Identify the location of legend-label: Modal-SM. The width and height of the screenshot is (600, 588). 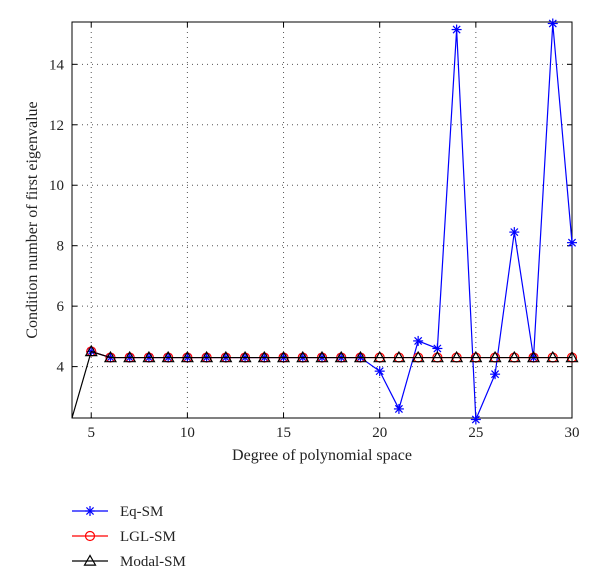
(153, 562).